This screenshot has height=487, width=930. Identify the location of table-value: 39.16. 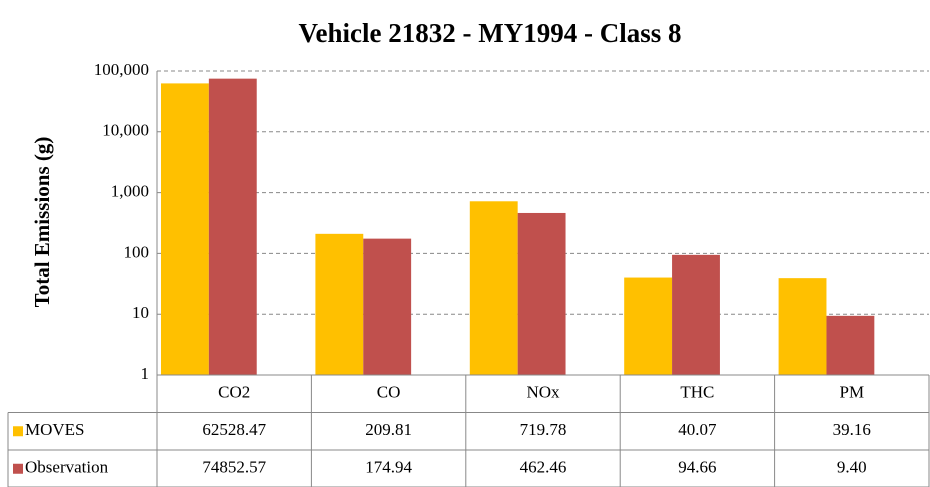
(852, 429).